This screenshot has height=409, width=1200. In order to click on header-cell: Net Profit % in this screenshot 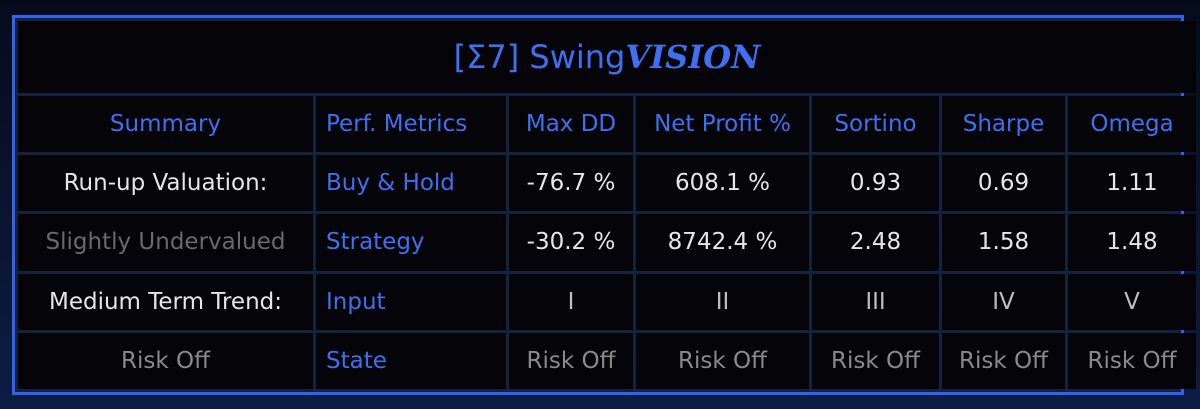, I will do `click(722, 124)`.